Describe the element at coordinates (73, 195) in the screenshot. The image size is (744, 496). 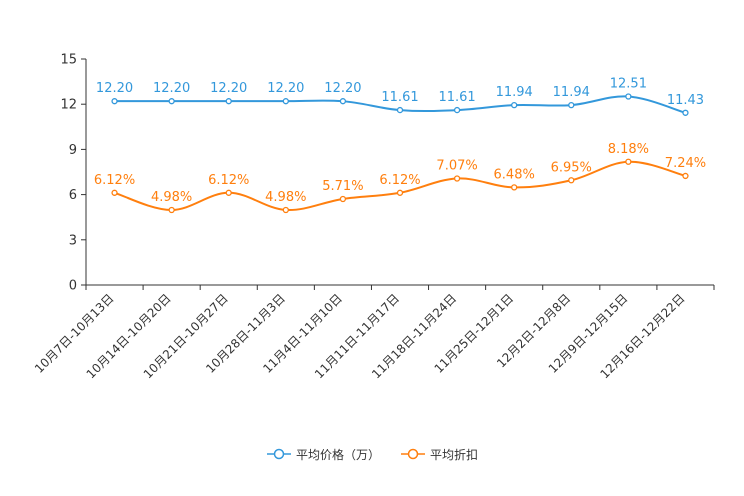
I see `y-tick-label: 6` at that location.